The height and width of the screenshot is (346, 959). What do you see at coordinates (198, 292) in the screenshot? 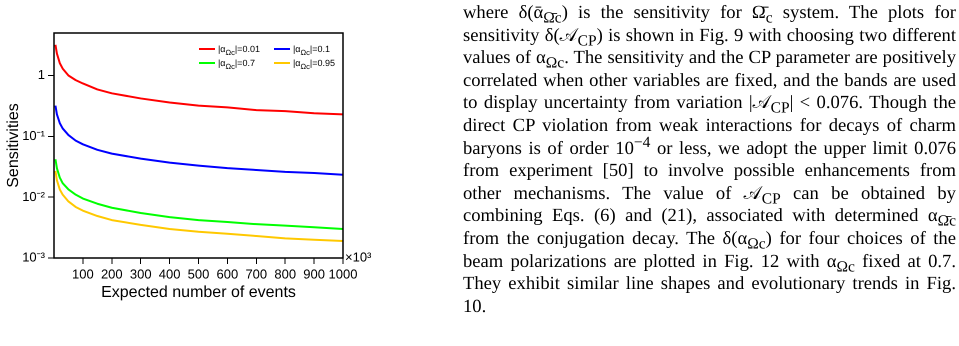
I see `x-axis-title: Expected number of events` at bounding box center [198, 292].